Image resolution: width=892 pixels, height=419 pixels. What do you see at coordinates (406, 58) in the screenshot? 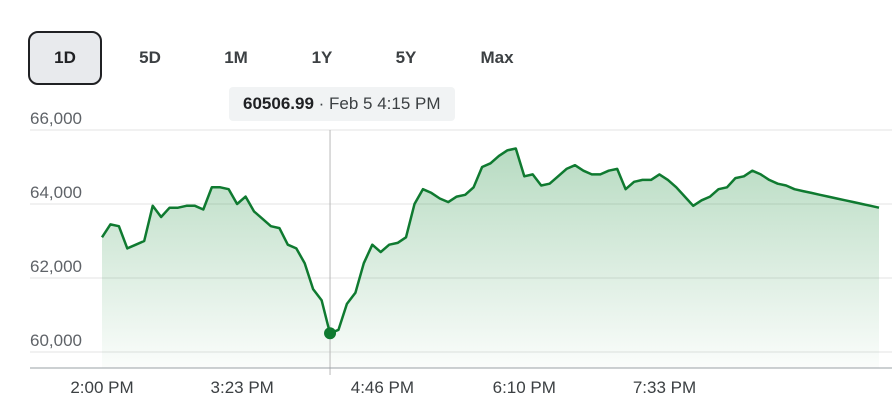
I see `tab-5y: 5Y` at bounding box center [406, 58].